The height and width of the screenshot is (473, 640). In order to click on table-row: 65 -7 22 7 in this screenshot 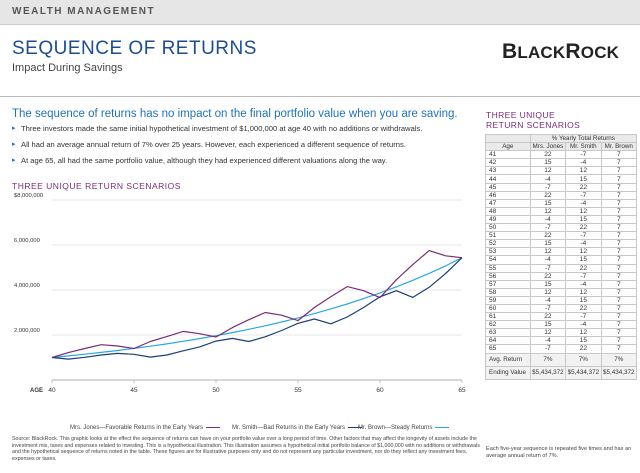, I will do `click(561, 349)`.